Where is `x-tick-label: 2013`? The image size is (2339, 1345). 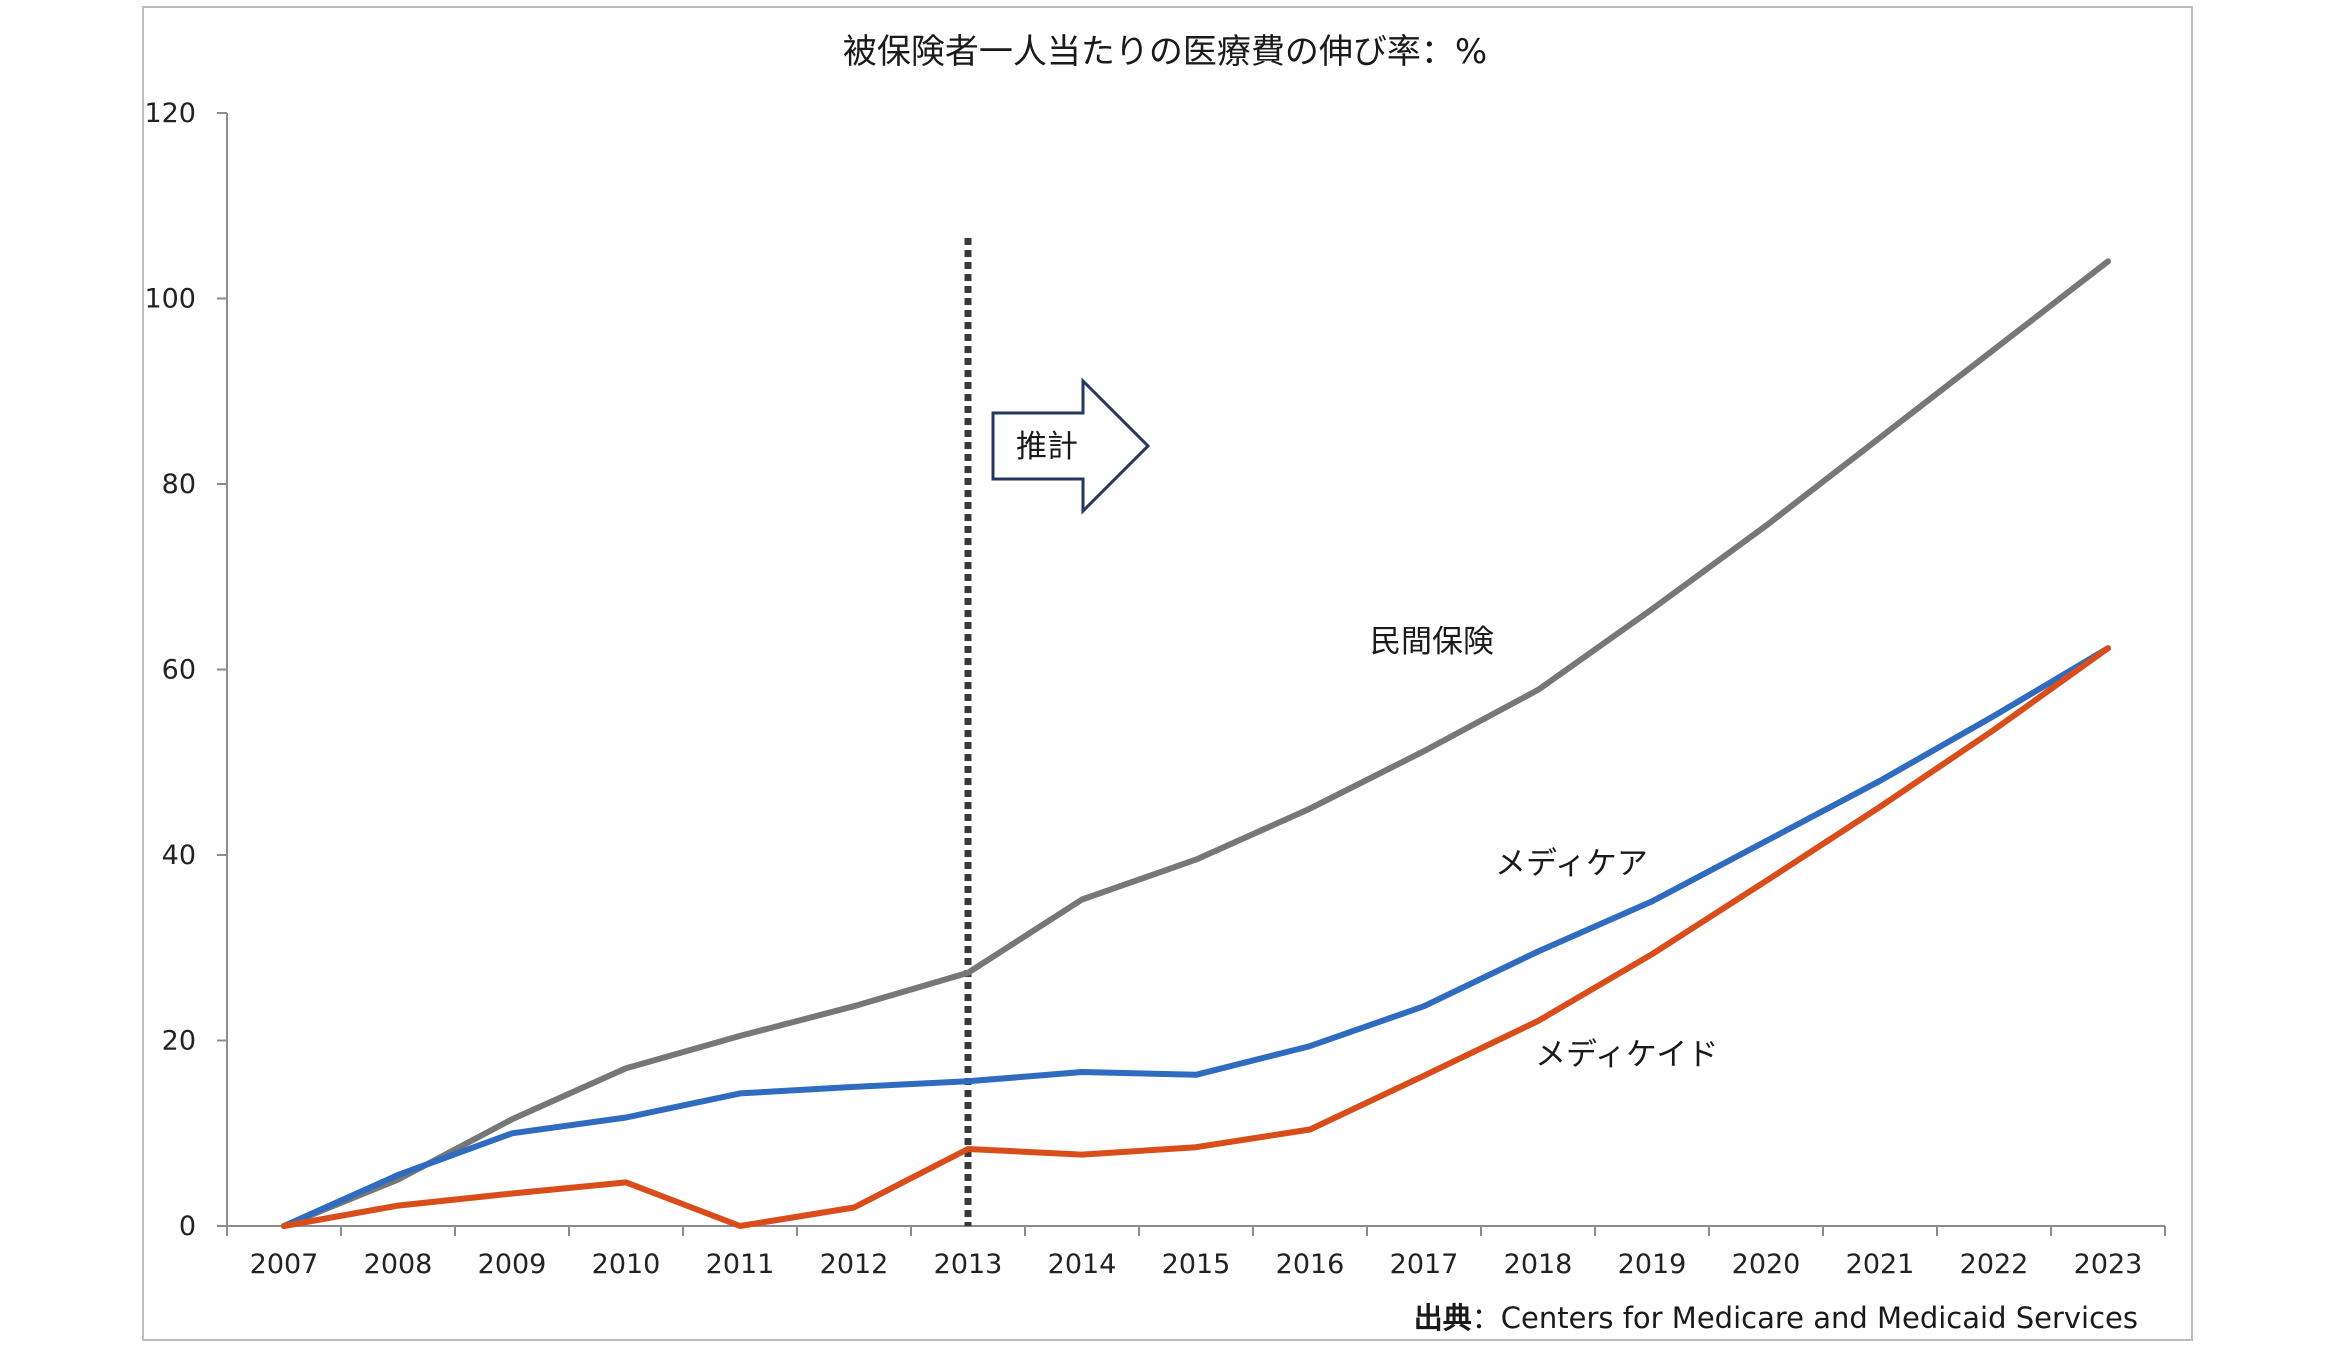 x-tick-label: 2013 is located at coordinates (968, 1264).